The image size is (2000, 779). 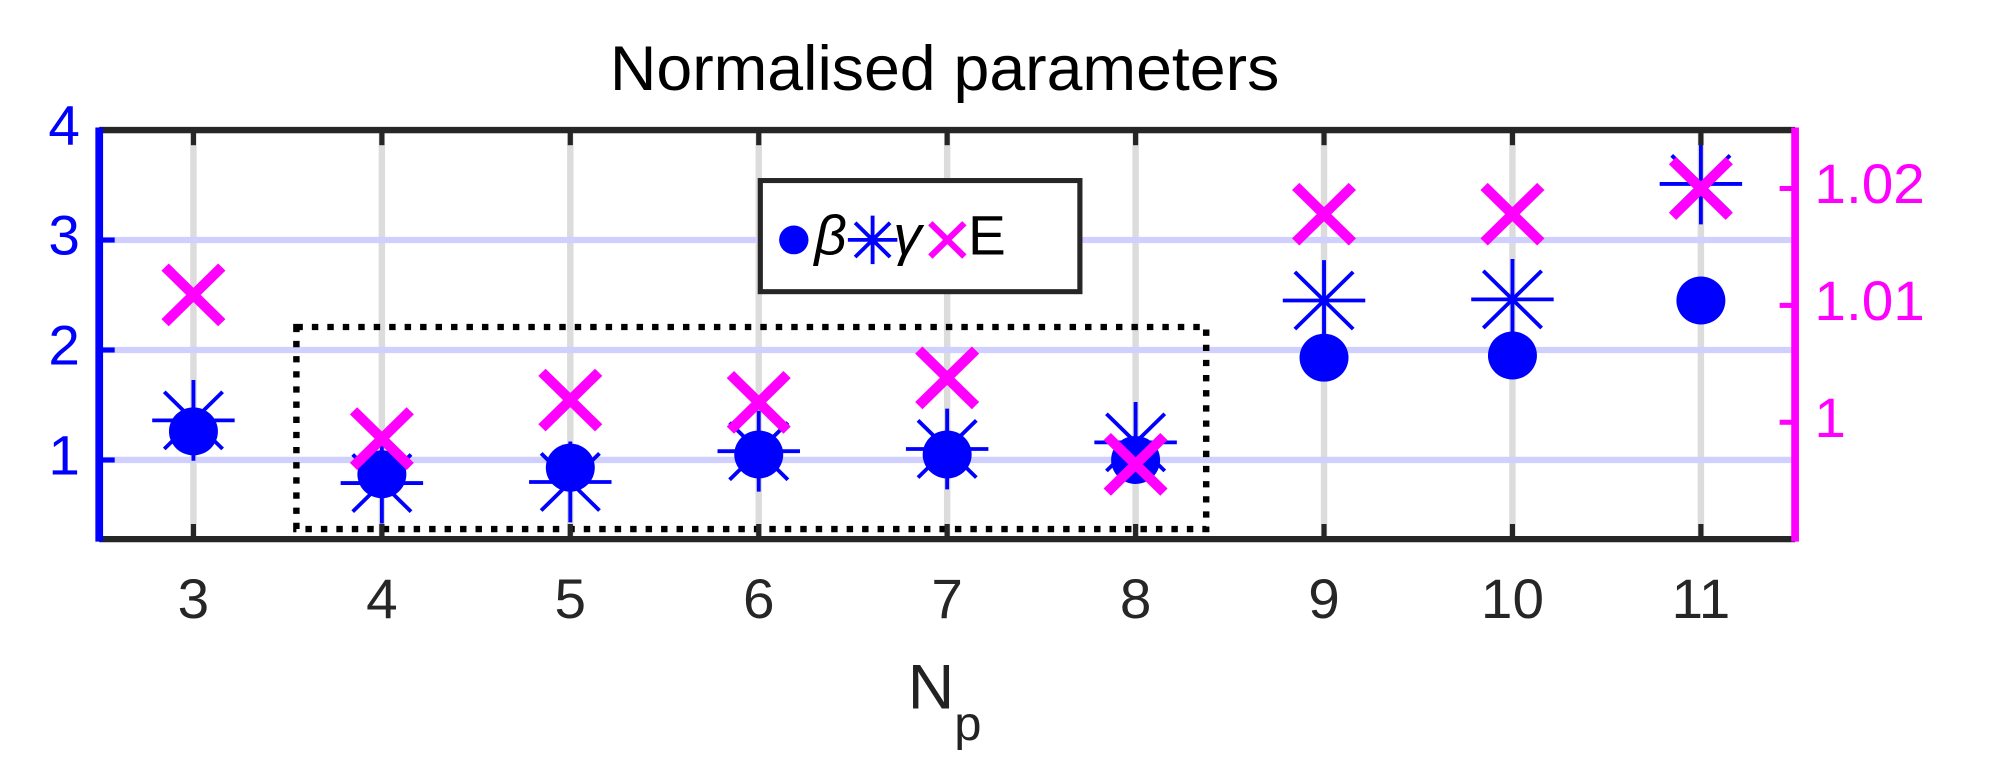 What do you see at coordinates (908, 235) in the screenshot?
I see `legend-label: γ` at bounding box center [908, 235].